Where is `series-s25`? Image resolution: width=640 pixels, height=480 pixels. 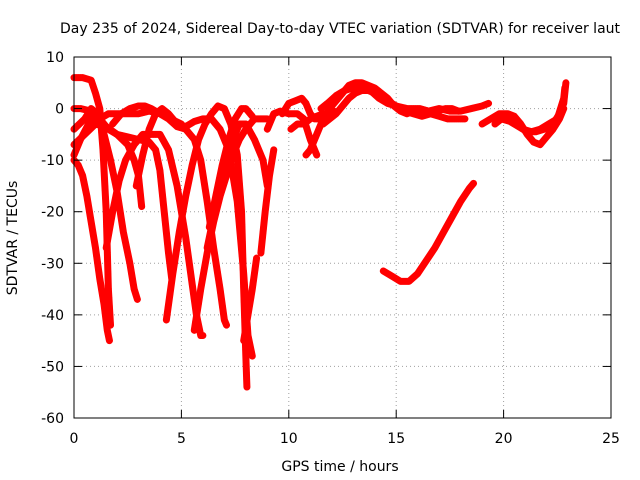 series-s25 is located at coordinates (530, 110).